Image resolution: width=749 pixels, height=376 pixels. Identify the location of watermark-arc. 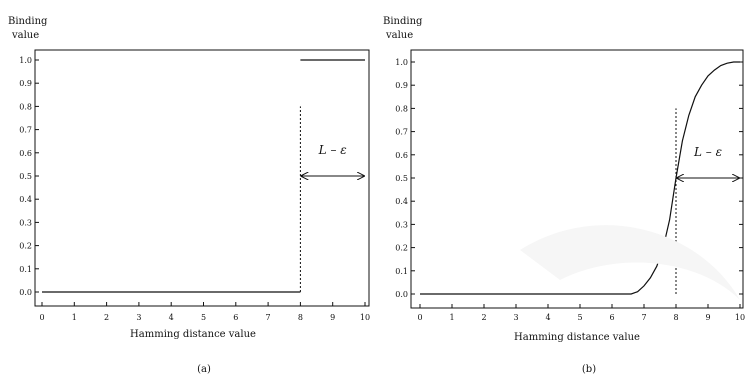
(630, 262).